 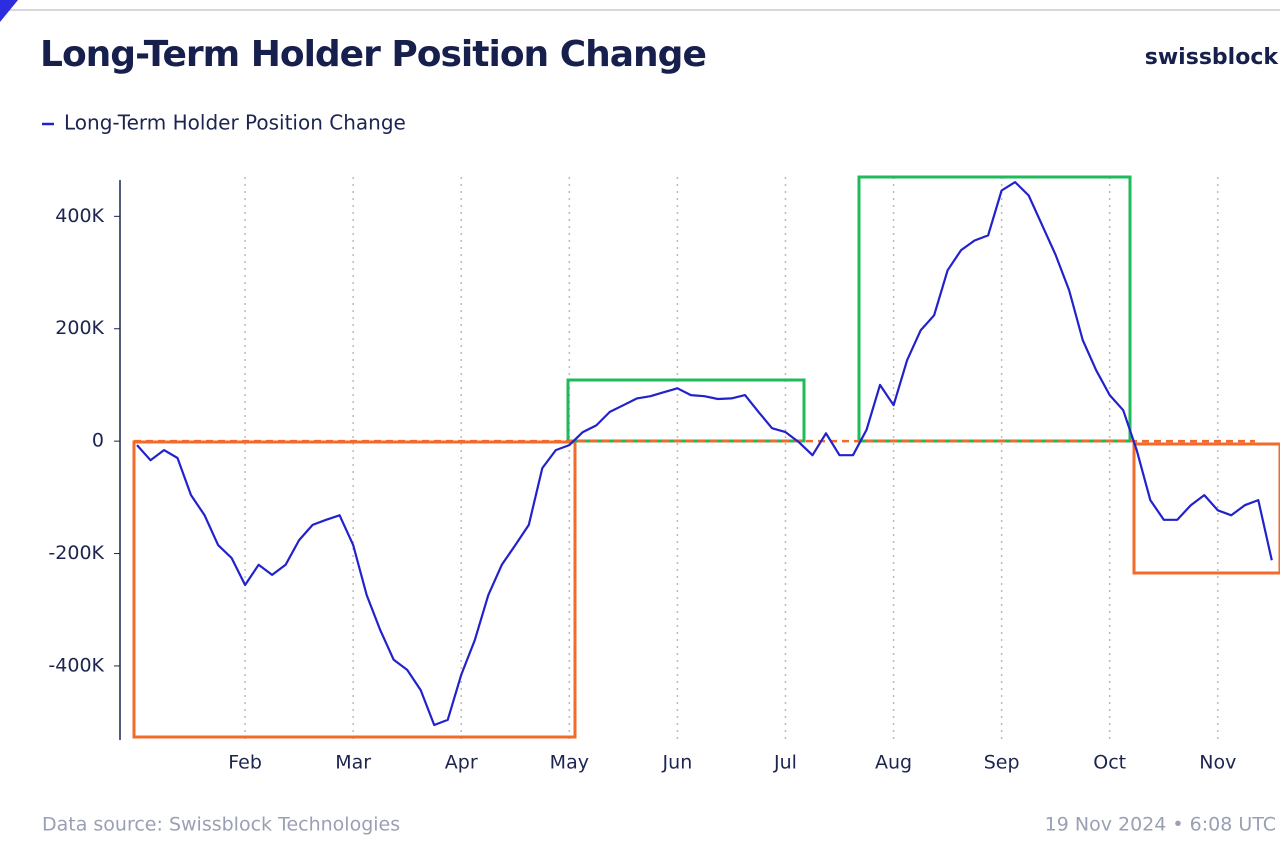 I want to click on x-tick-label: Sep, so click(x=1002, y=763).